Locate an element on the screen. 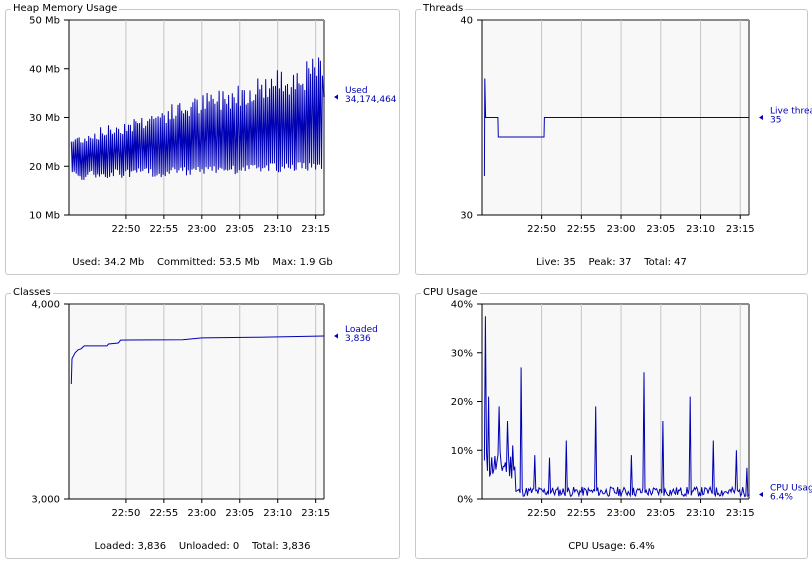 Image resolution: width=812 pixels, height=563 pixels. cpu-usage-title: CPU Usage is located at coordinates (450, 293).